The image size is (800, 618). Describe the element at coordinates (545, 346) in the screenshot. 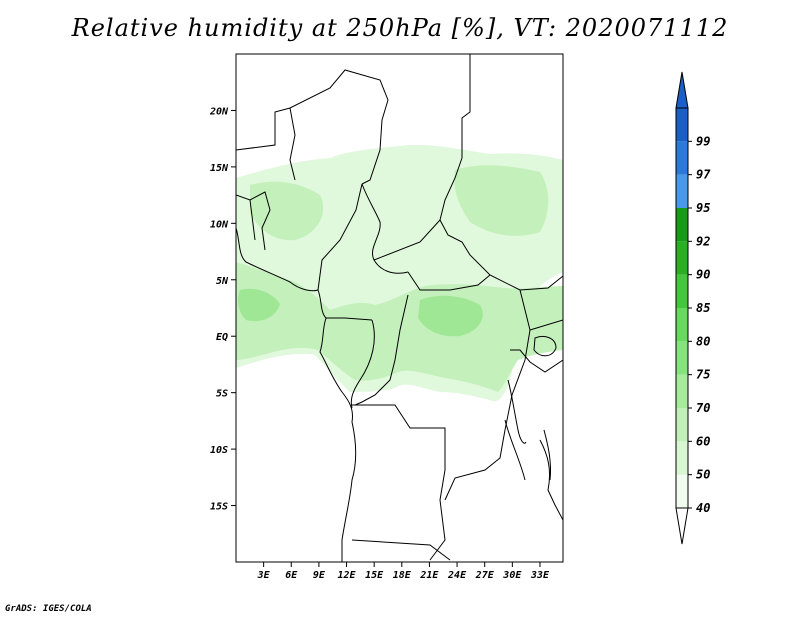

I see `lake-victoria` at that location.